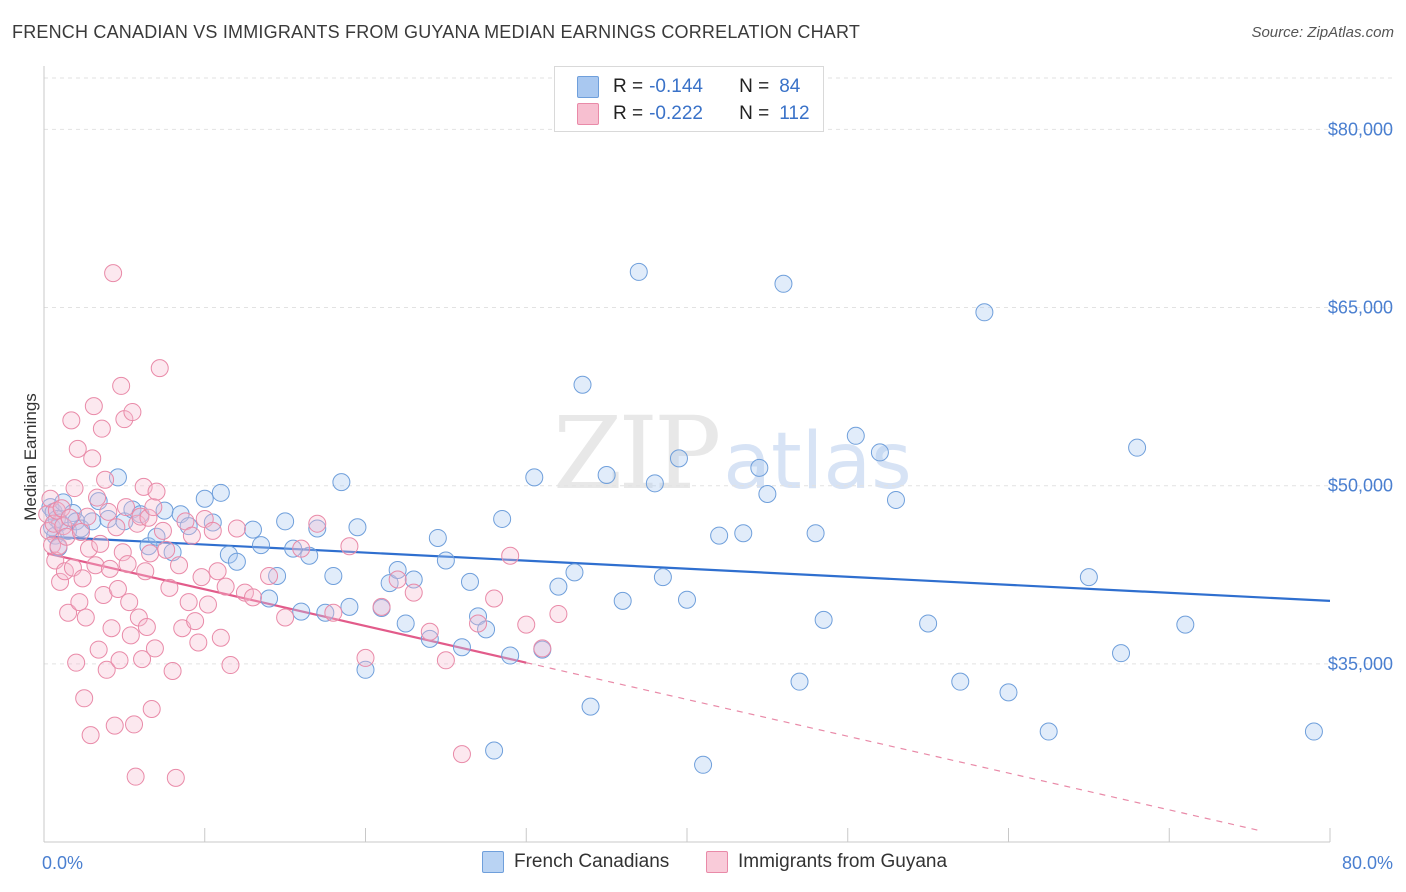  Describe the element at coordinates (588, 87) in the screenshot. I see `legend-swatch-blue` at that location.